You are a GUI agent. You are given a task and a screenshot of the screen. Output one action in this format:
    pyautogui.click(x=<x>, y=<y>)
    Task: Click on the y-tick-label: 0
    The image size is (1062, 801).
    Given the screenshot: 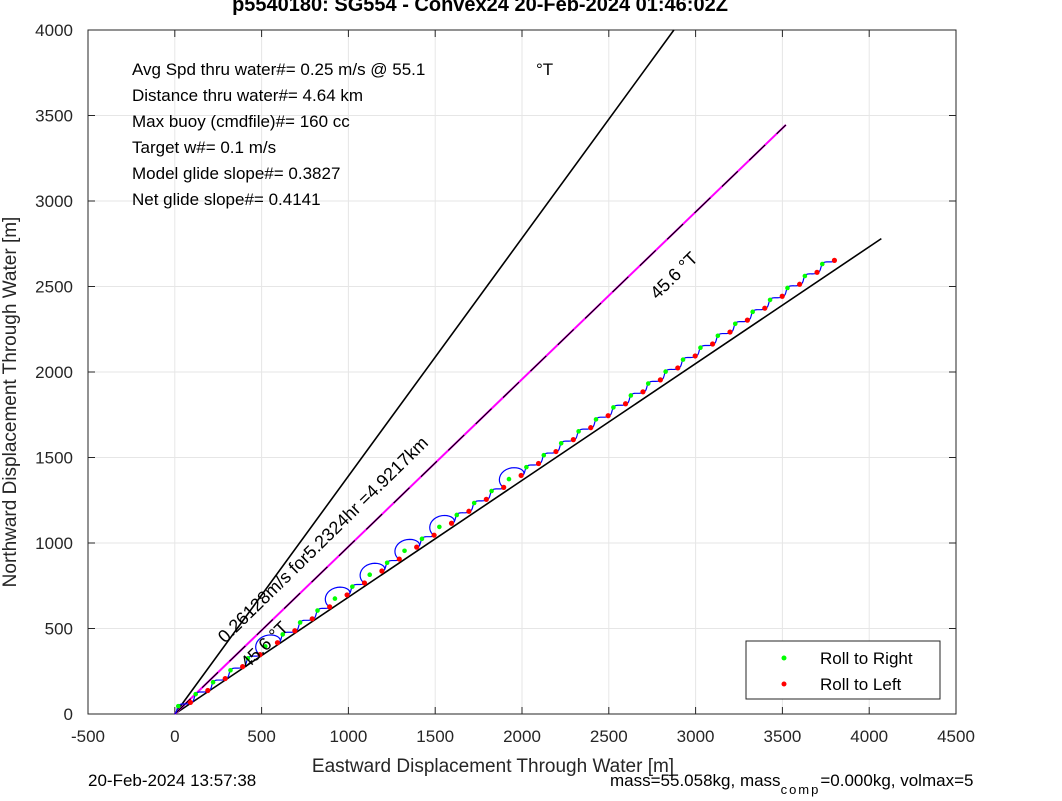 What is the action you would take?
    pyautogui.click(x=68, y=714)
    